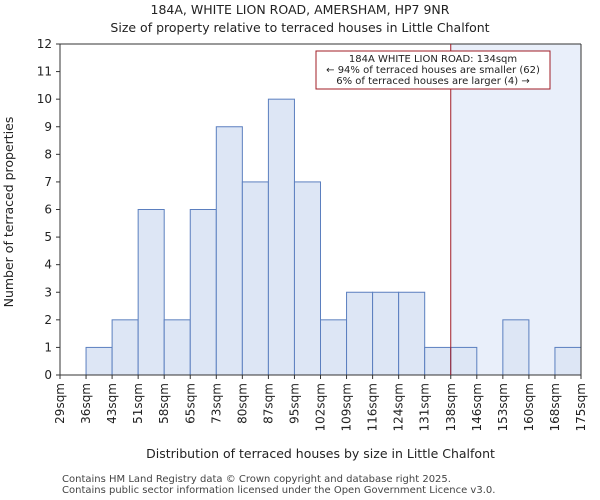 The width and height of the screenshot is (600, 500). Describe the element at coordinates (300, 9) in the screenshot. I see `chart-title: 184A, WHITE LION ROAD, AMERSHAM, HP7 9NR` at that location.